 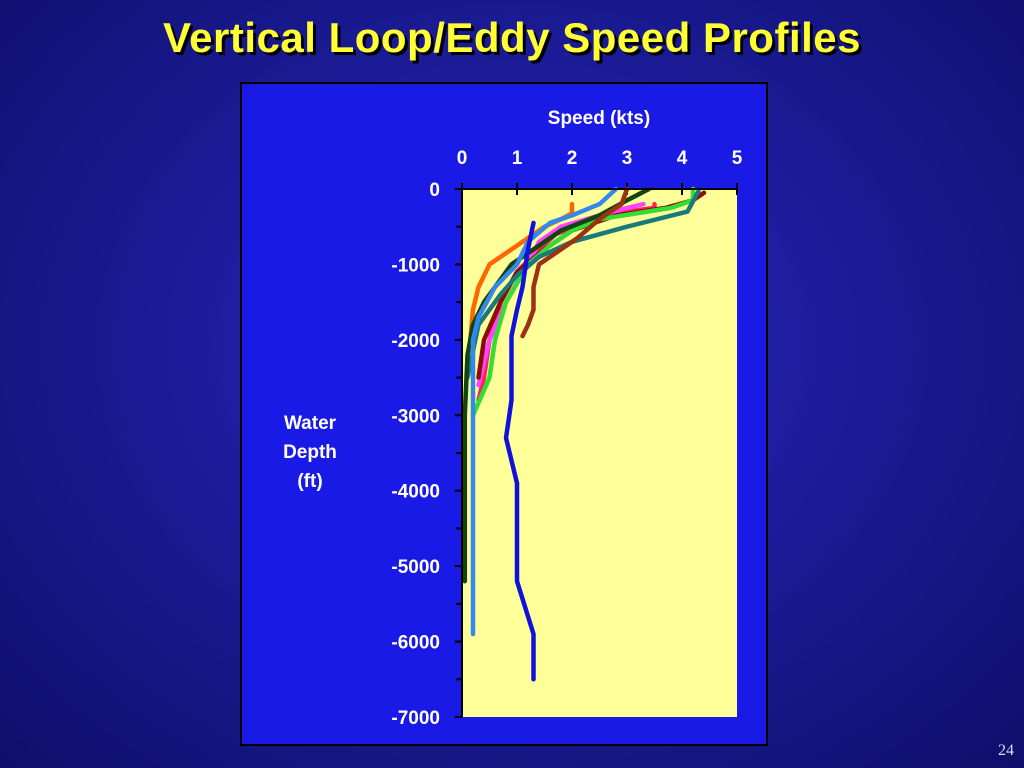 What do you see at coordinates (1006, 750) in the screenshot?
I see `page-number: 24` at bounding box center [1006, 750].